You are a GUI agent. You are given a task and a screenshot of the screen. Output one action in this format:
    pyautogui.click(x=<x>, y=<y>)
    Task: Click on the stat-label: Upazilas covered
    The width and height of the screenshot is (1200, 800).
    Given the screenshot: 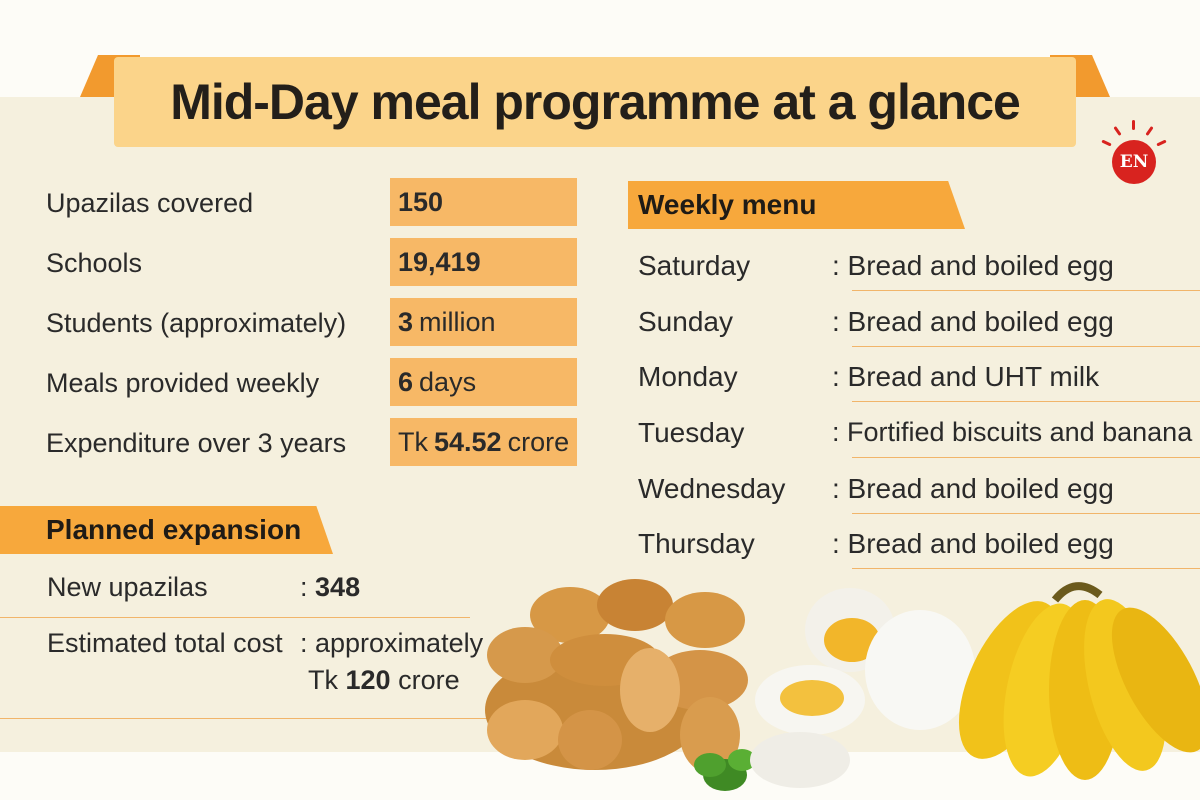 What is the action you would take?
    pyautogui.click(x=150, y=203)
    